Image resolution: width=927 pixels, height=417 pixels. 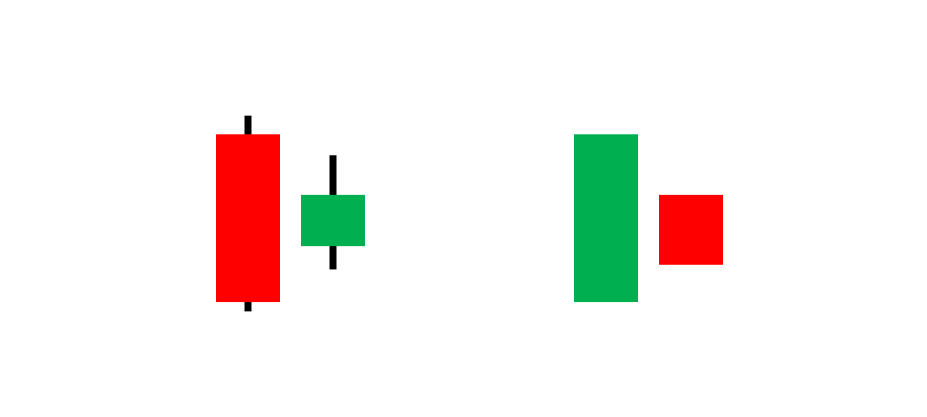 I want to click on candle-group-bullish-harami, so click(x=290, y=213).